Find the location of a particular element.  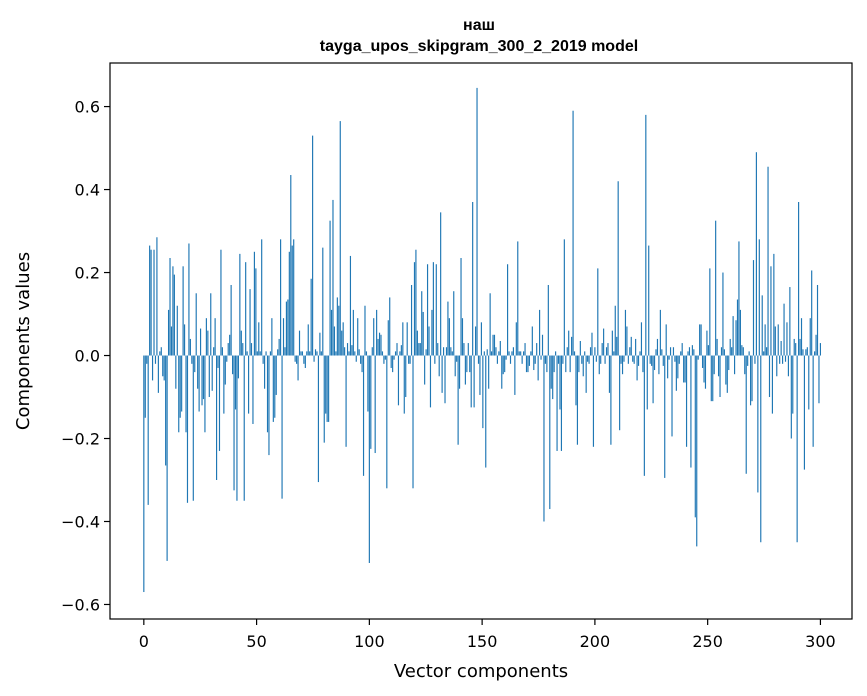

chart-title: наш tayga_upos_skipgram_300_2_2019 model is located at coordinates (479, 36).